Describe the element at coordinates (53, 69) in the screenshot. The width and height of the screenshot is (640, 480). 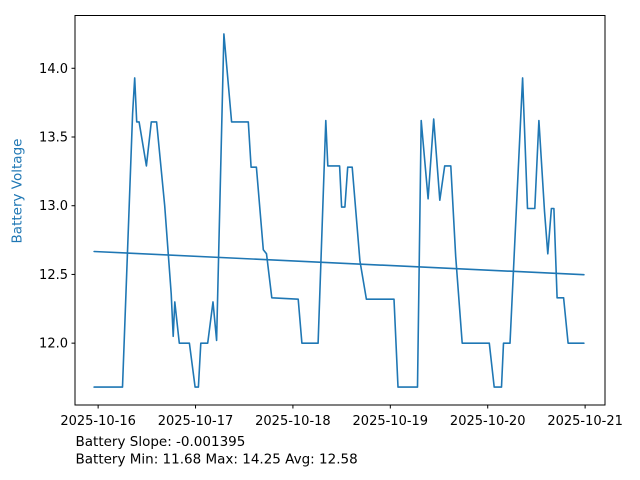
I see `y-tick-label: 14.0` at that location.